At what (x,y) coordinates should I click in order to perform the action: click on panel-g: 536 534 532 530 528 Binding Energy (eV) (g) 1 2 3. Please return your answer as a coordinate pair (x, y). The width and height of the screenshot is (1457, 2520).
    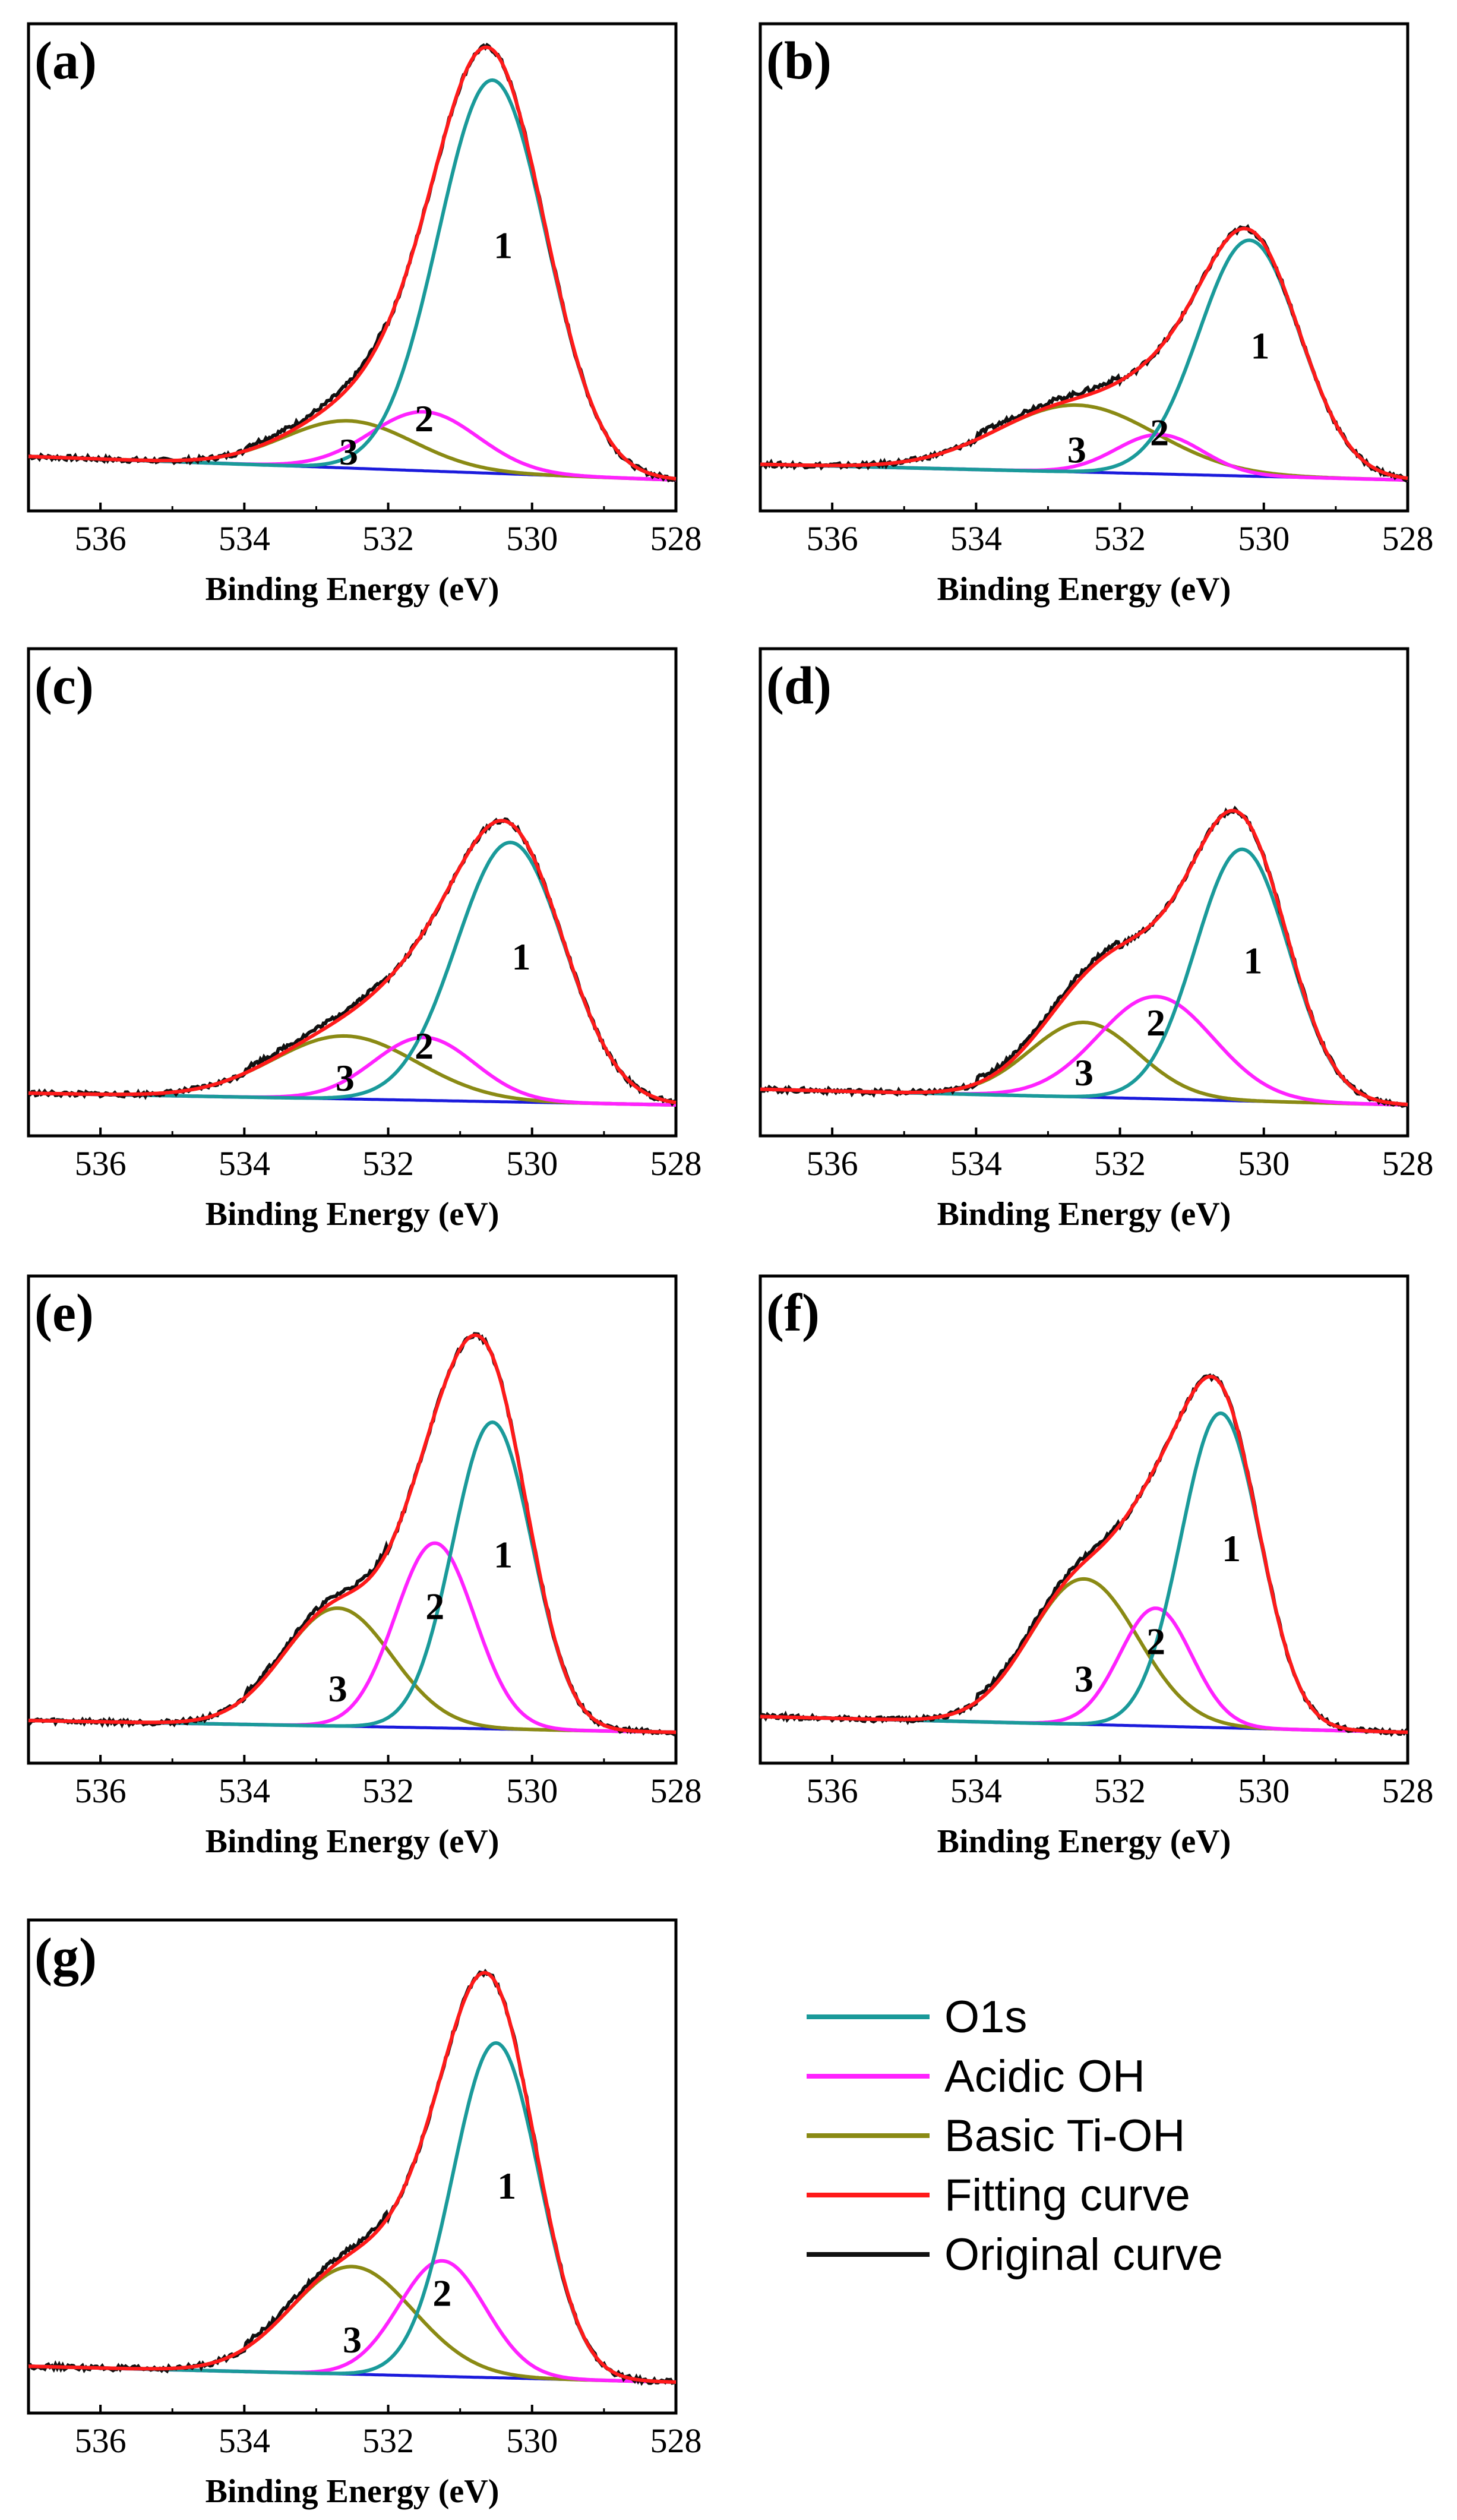
    Looking at the image, I should click on (364, 2214).